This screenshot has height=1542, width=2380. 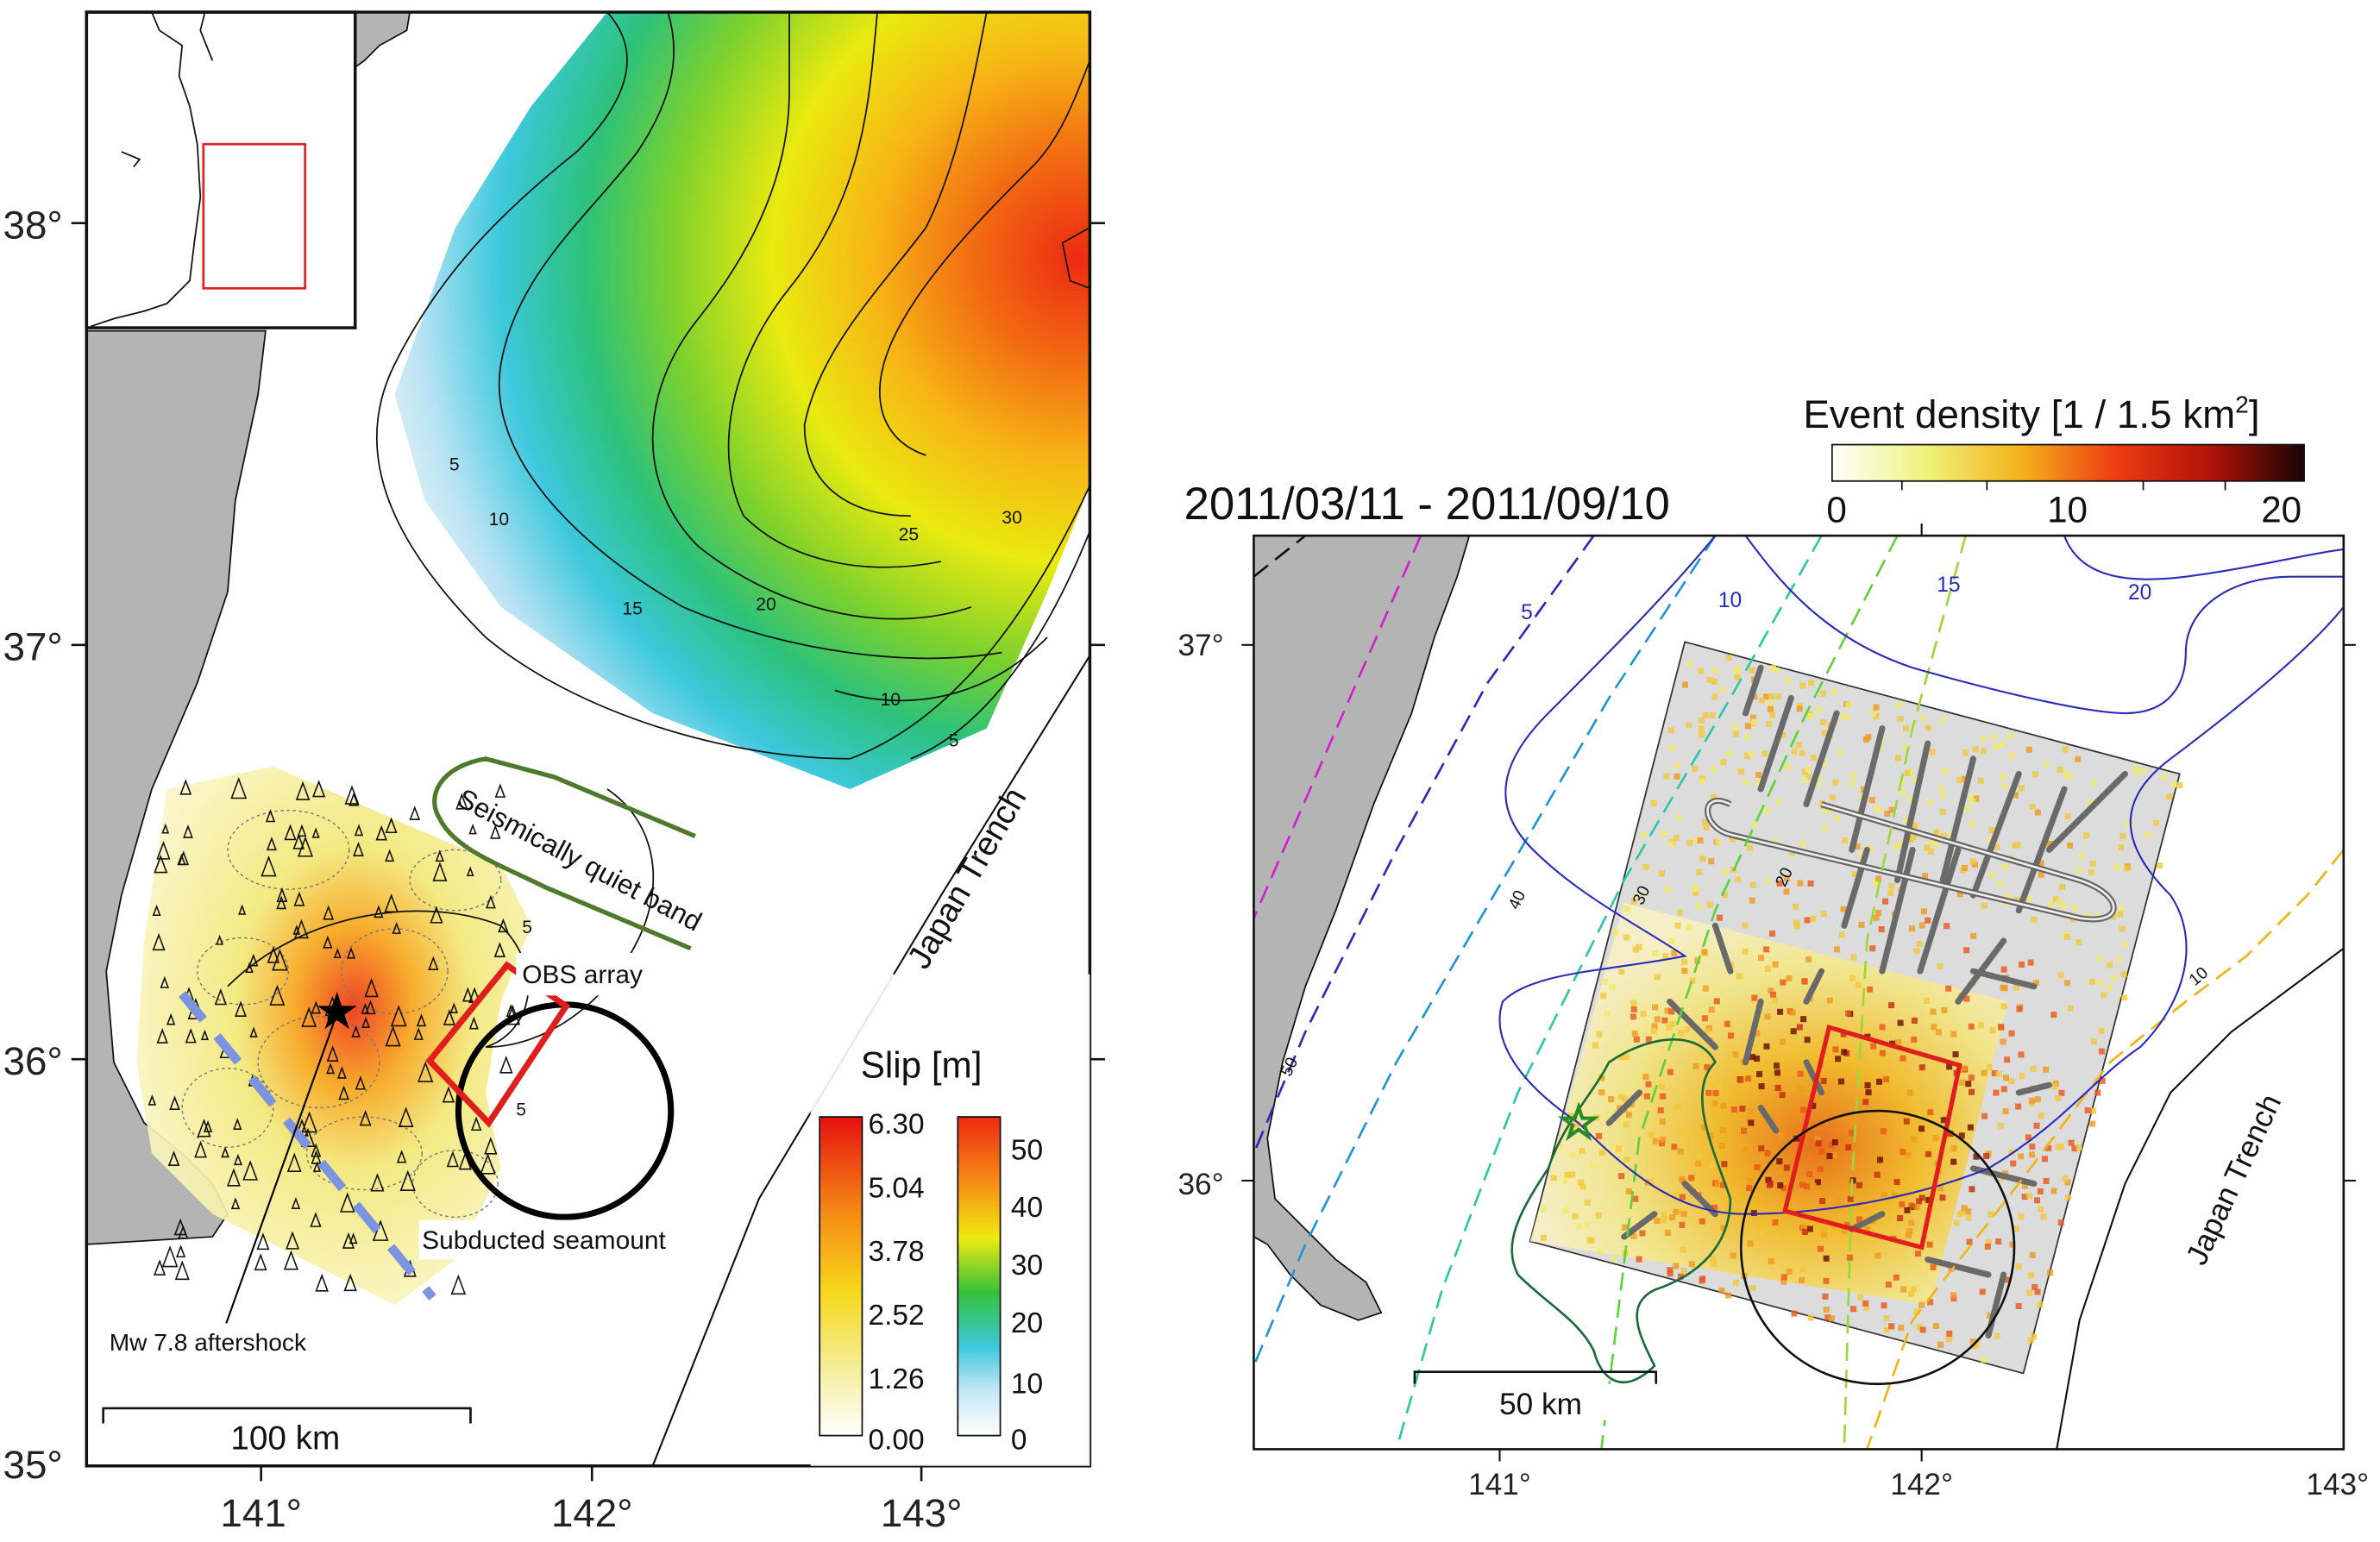 What do you see at coordinates (1621, 1211) in the screenshot?
I see `aftershock-slip-contour-right` at bounding box center [1621, 1211].